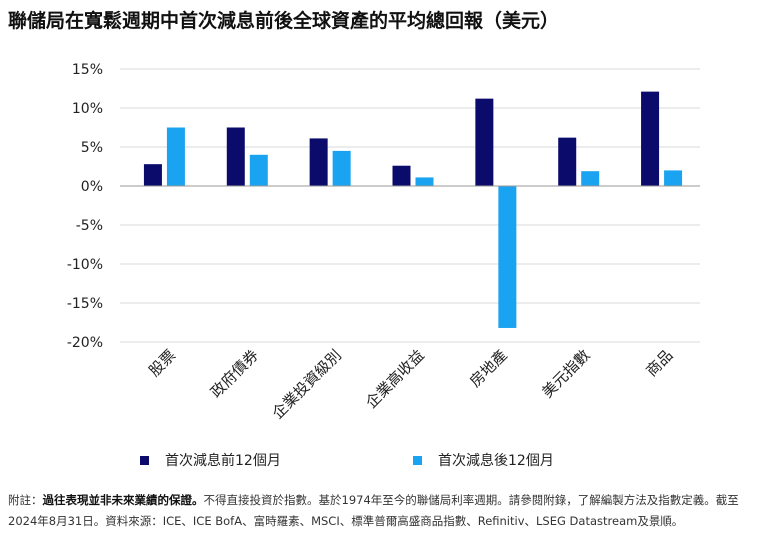 This screenshot has height=556, width=764. What do you see at coordinates (659, 363) in the screenshot?
I see `x-tick-label: 商品` at bounding box center [659, 363].